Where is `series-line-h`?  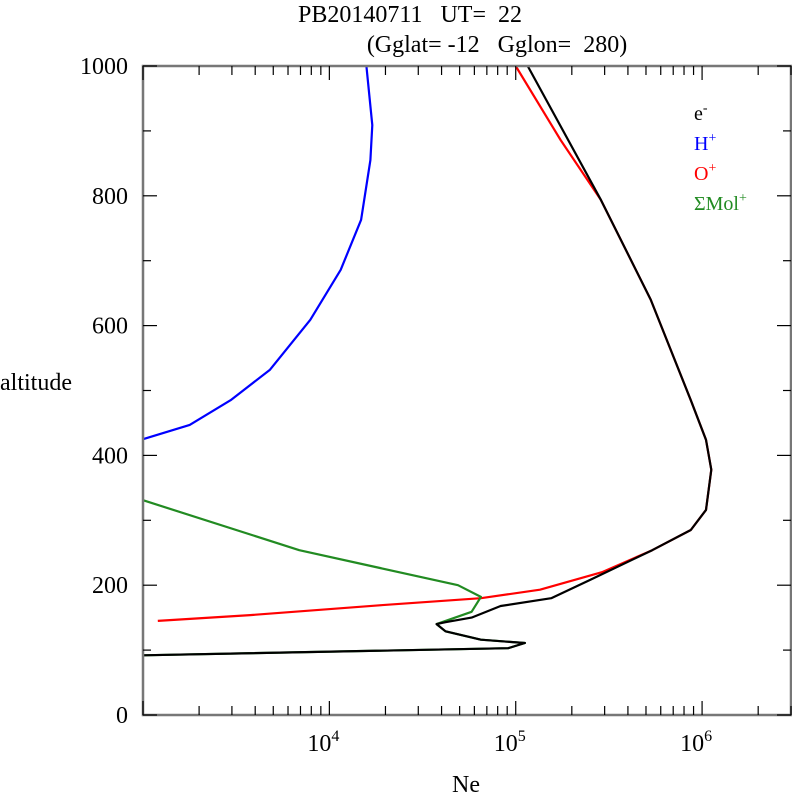 series-line-h is located at coordinates (258, 253).